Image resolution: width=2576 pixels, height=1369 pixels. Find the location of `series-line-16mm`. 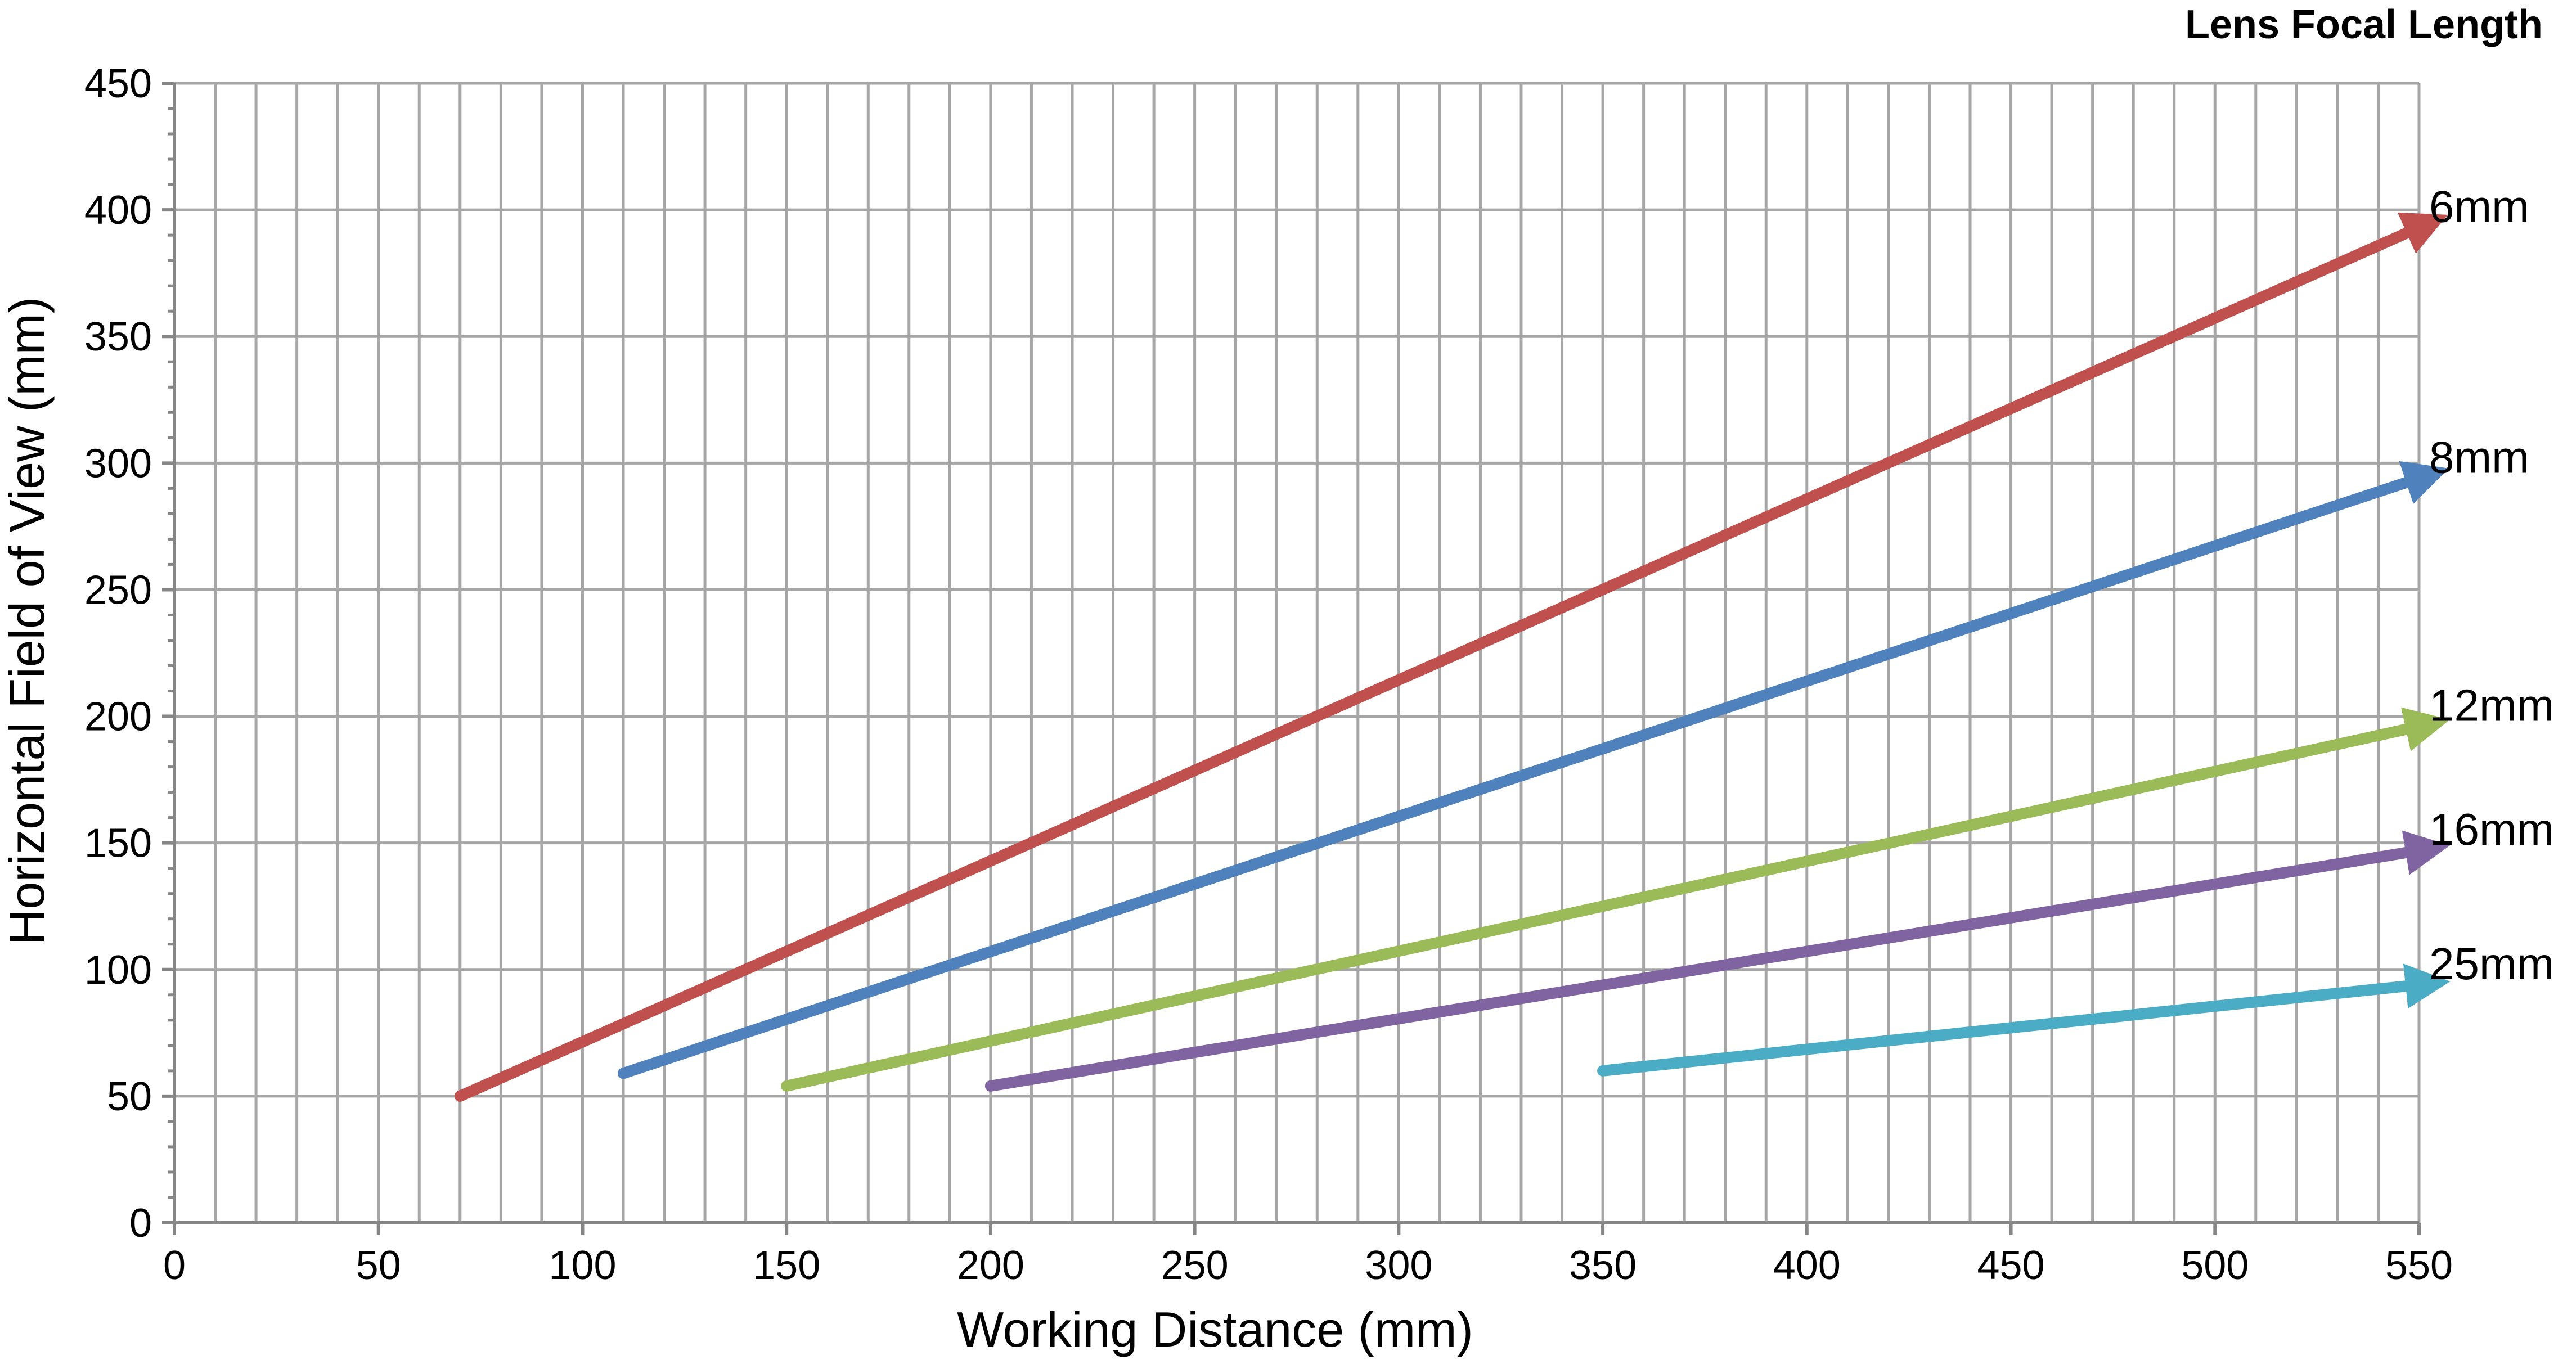

series-line-16mm is located at coordinates (1717, 961).